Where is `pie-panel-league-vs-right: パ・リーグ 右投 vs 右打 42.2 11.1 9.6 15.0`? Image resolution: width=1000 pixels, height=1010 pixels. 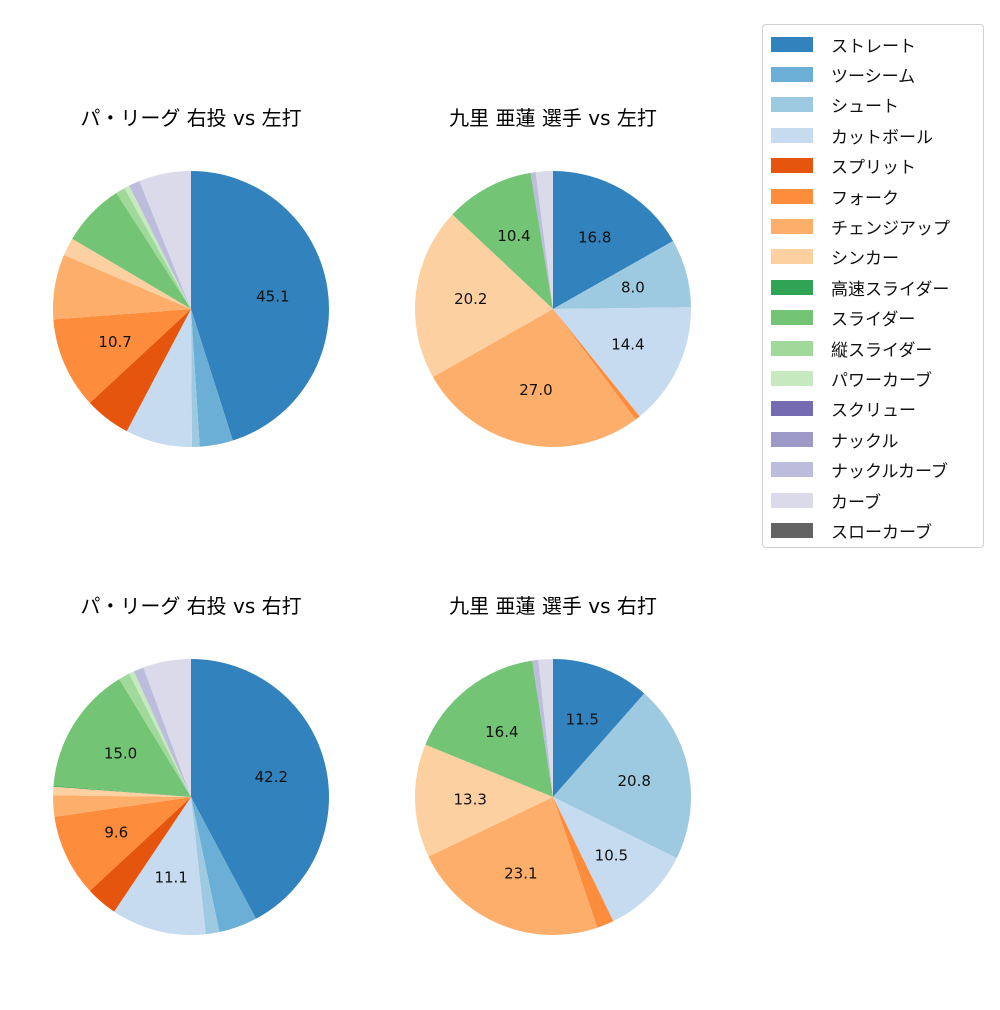
pie-panel-league-vs-right: パ・リーグ 右投 vs 右打 42.2 11.1 9.6 15.0 is located at coordinates (191, 800).